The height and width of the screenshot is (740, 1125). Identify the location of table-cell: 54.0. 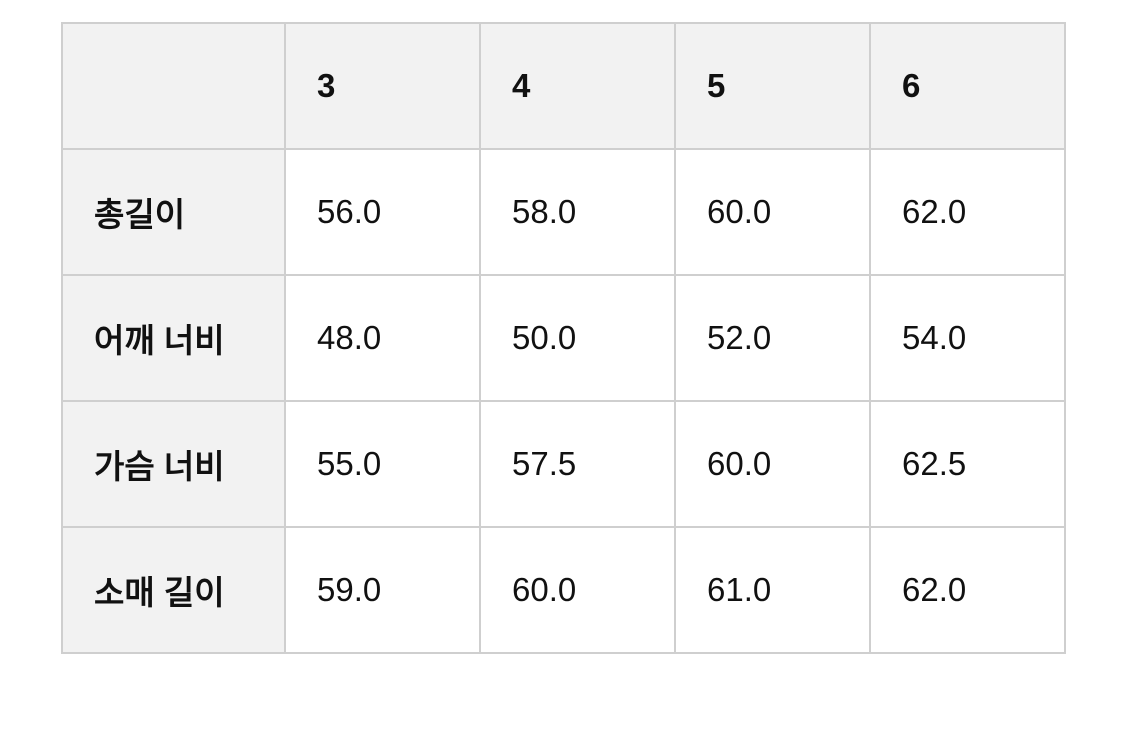
(967, 338).